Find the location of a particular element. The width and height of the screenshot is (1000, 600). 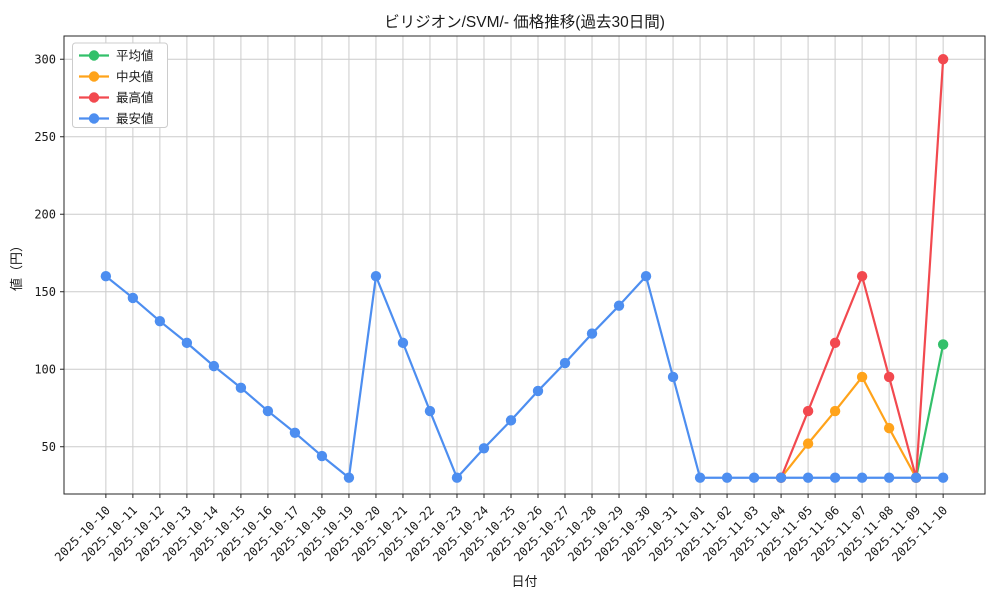

legend-item-avg: 平均値 is located at coordinates (116, 55).